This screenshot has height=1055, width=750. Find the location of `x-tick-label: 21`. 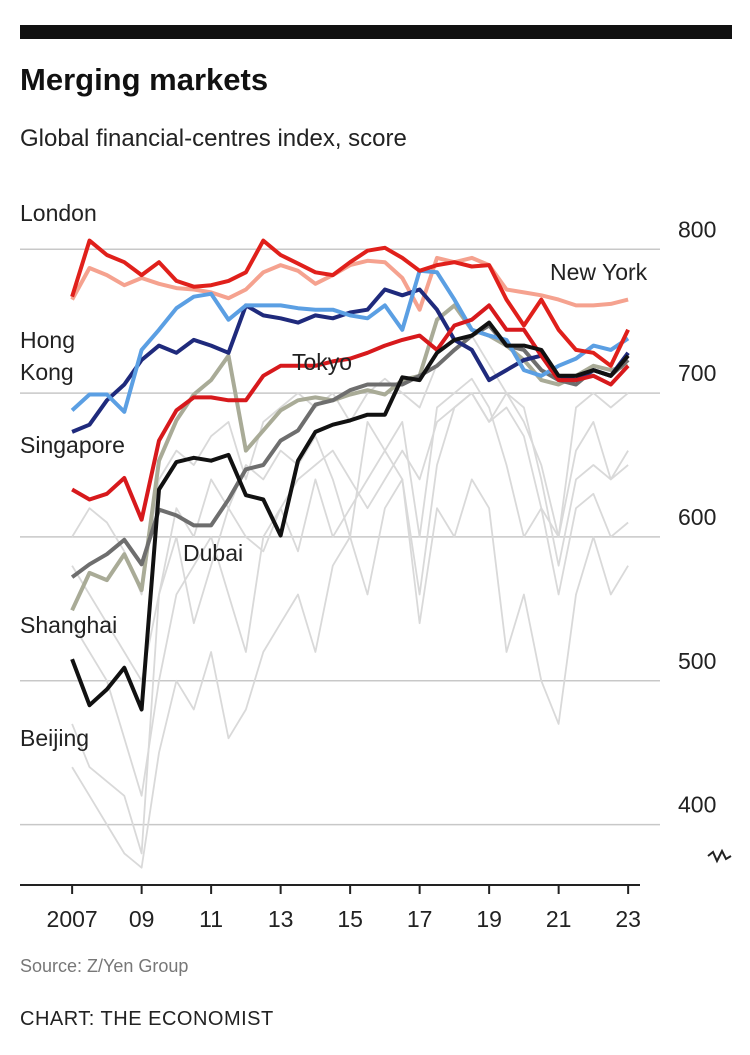

x-tick-label: 21 is located at coordinates (559, 919).